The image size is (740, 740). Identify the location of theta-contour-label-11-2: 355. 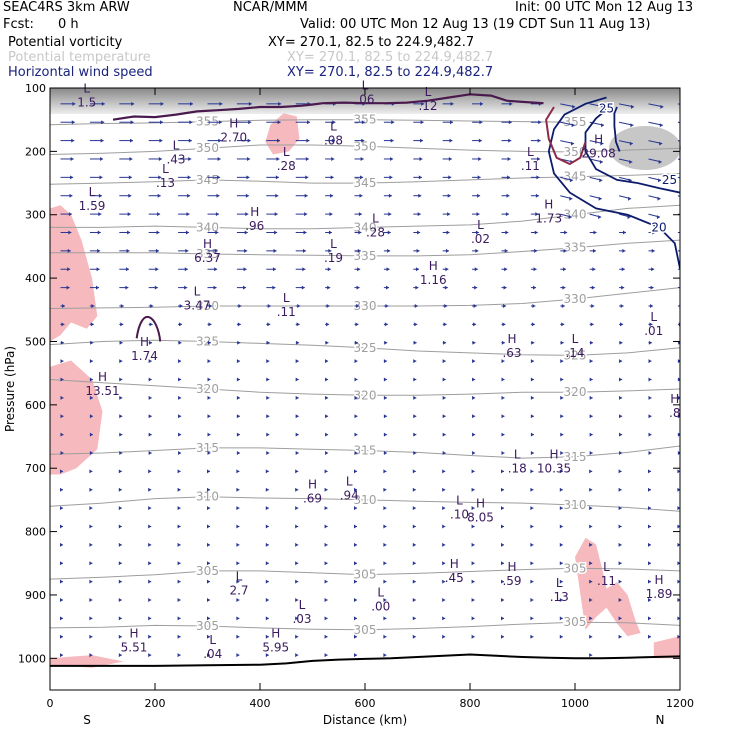
(575, 122).